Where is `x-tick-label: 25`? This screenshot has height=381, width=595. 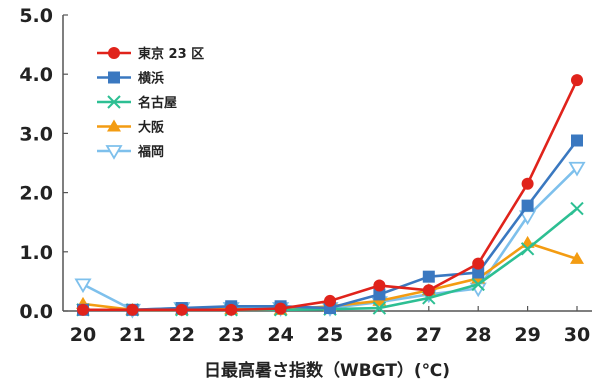 x-tick-label: 25 is located at coordinates (330, 335).